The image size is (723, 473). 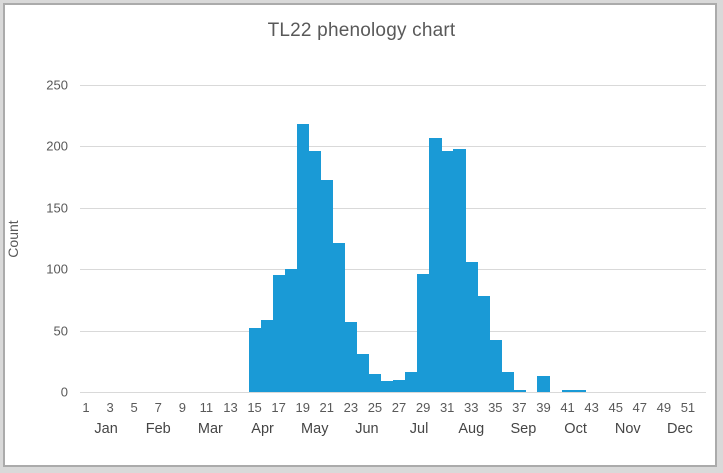 What do you see at coordinates (688, 407) in the screenshot?
I see `x-tick-label-week-51: 51` at bounding box center [688, 407].